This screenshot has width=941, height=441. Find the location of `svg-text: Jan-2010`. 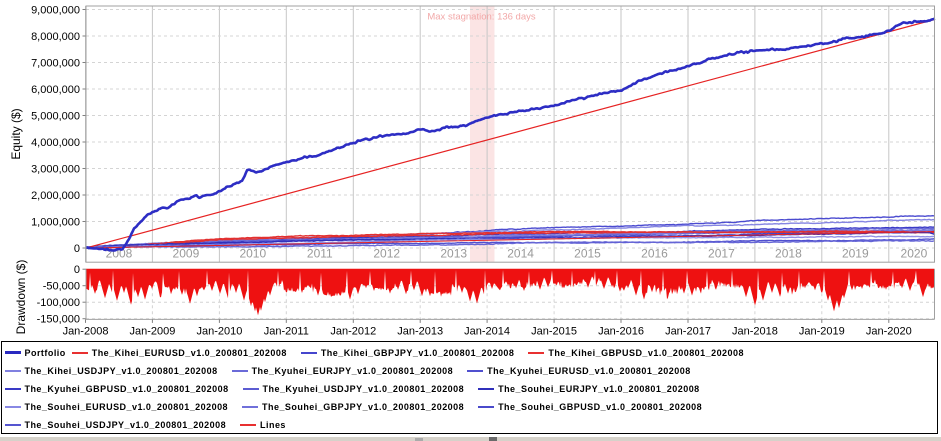

svg-text: Jan-2010 is located at coordinates (219, 332).